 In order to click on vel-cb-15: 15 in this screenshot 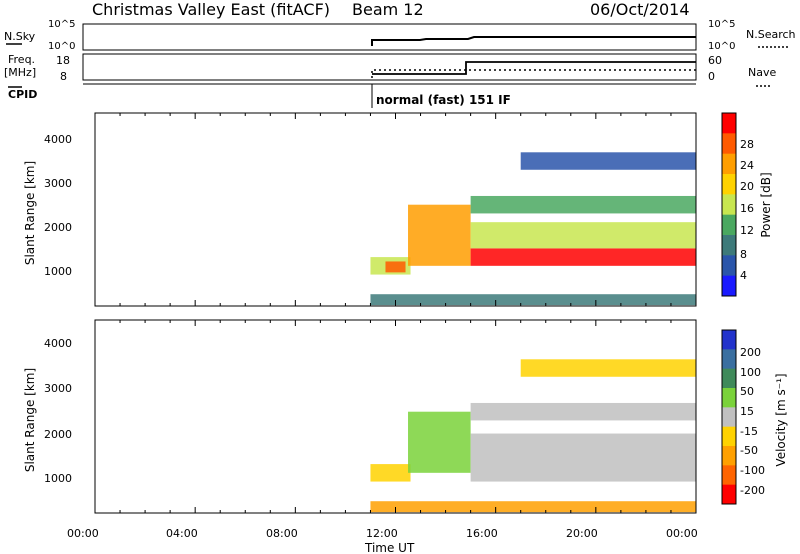, I will do `click(747, 411)`.